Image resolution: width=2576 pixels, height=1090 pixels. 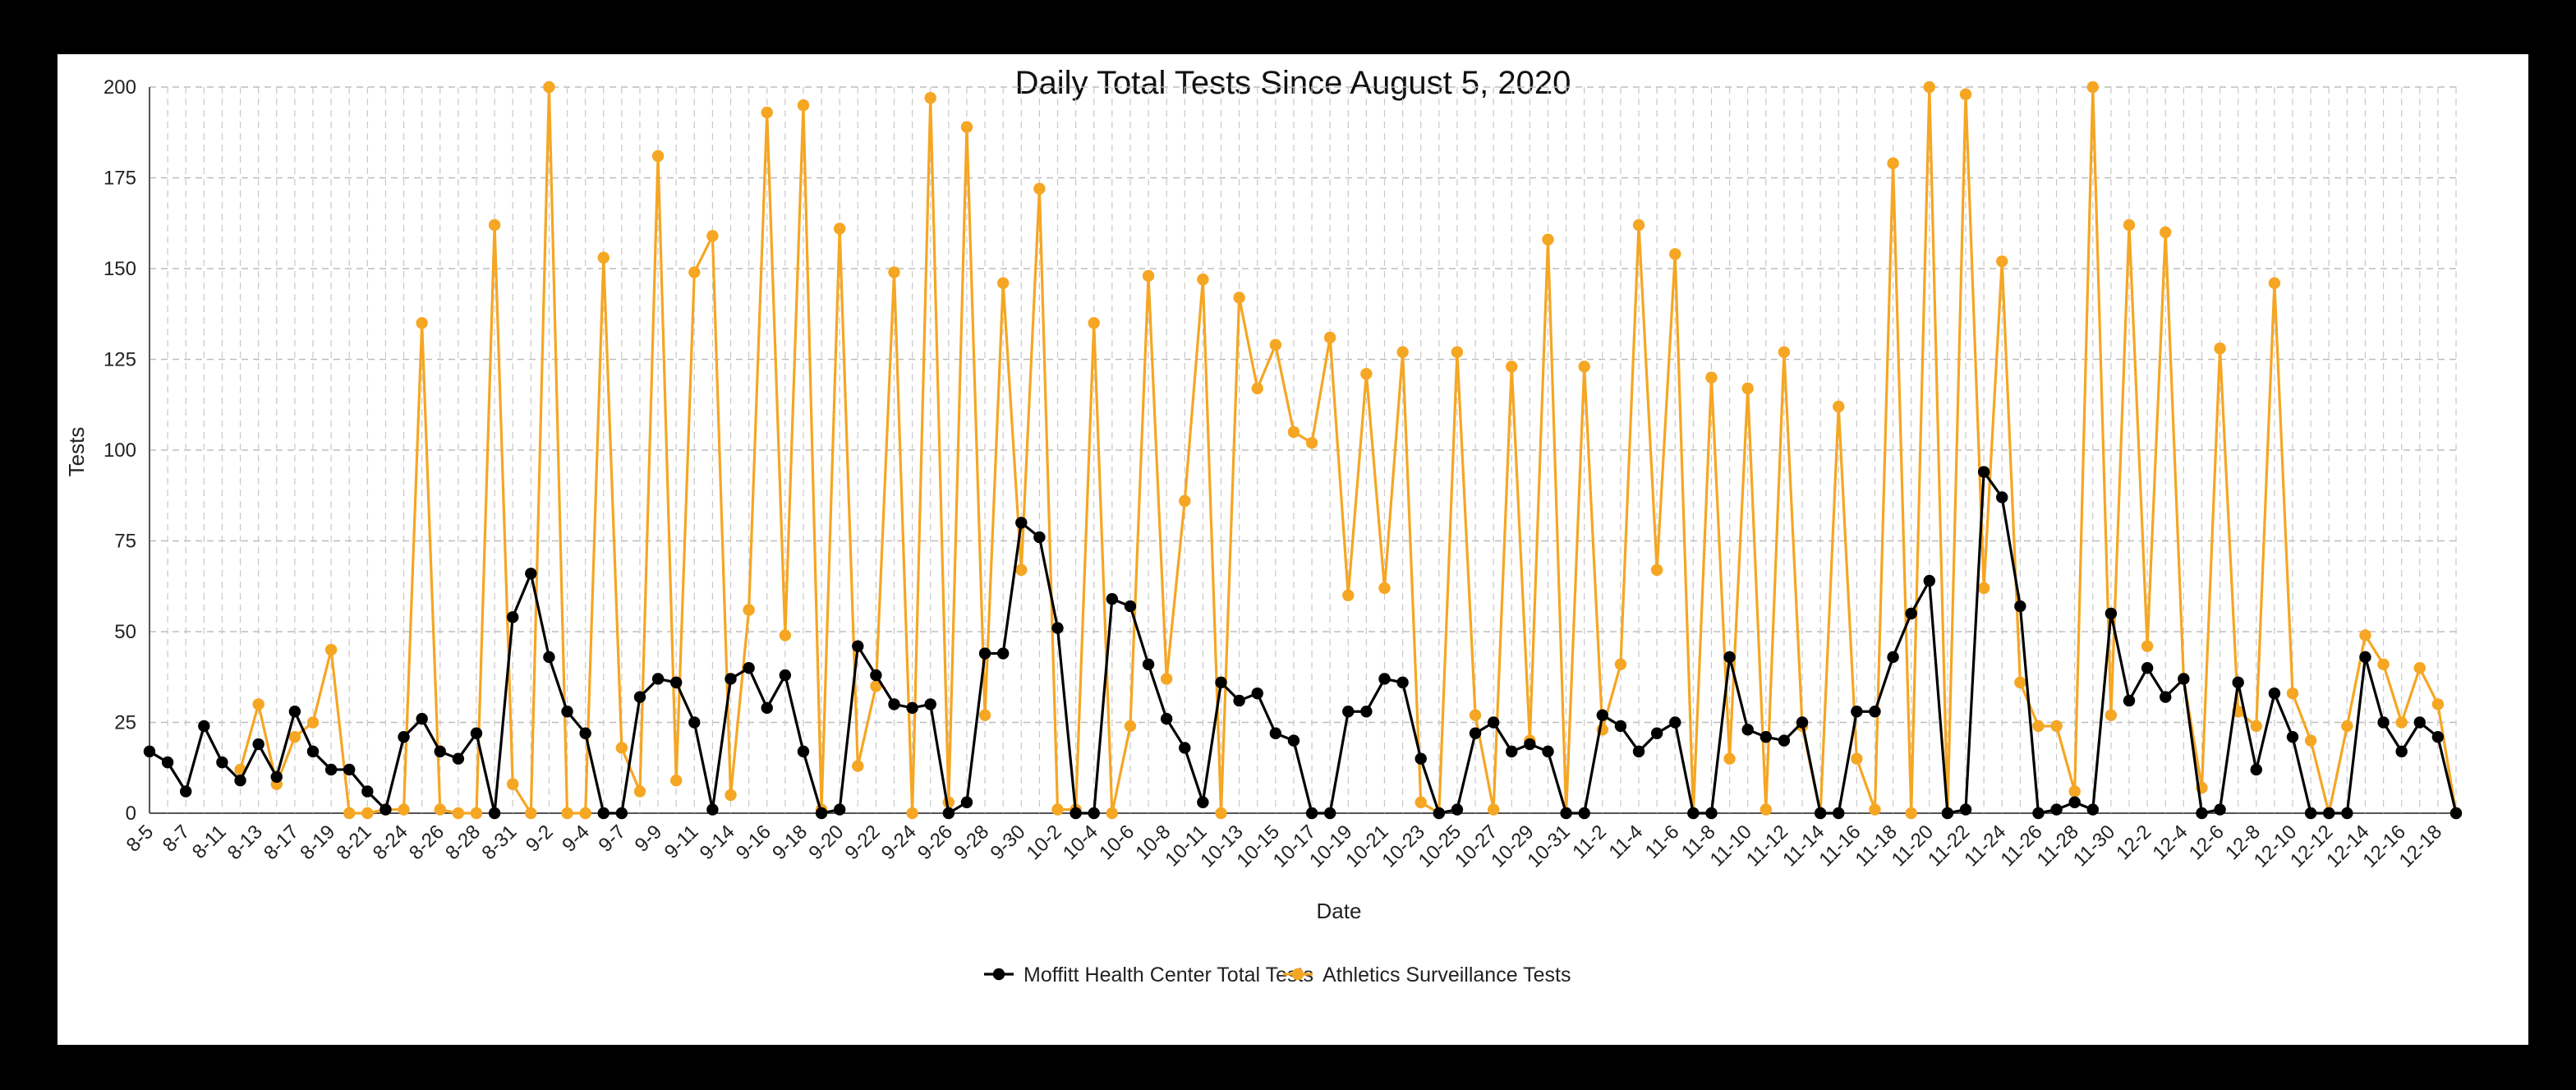 What do you see at coordinates (576, 839) in the screenshot?
I see `x-tick-label: 9-4` at bounding box center [576, 839].